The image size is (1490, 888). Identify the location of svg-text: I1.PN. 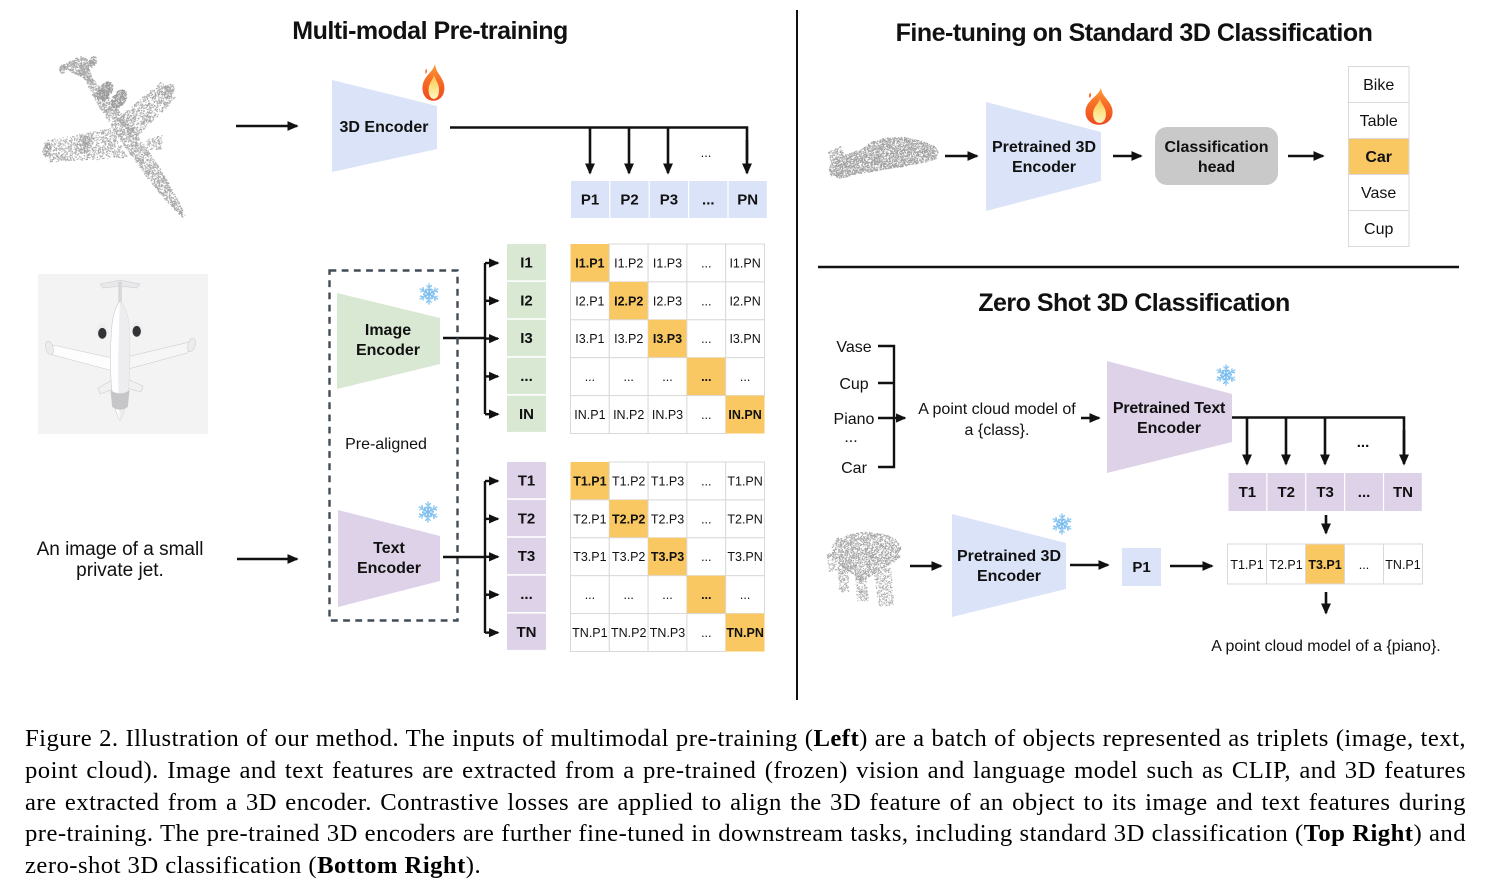
(744, 263).